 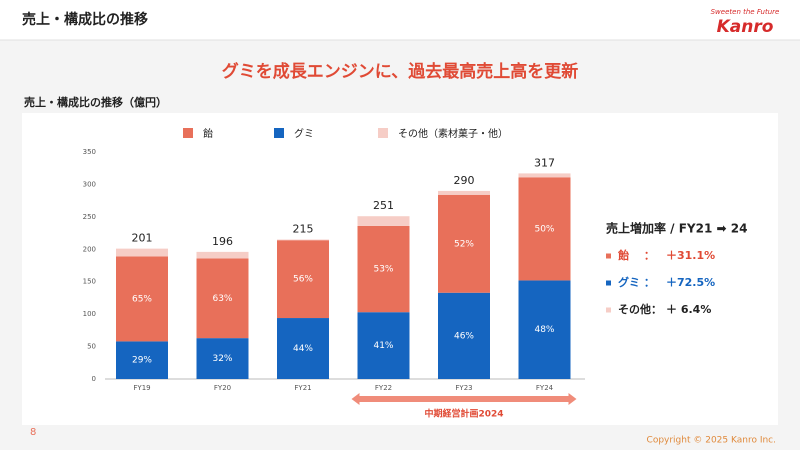 What do you see at coordinates (89, 152) in the screenshot?
I see `y-tick-label: 350` at bounding box center [89, 152].